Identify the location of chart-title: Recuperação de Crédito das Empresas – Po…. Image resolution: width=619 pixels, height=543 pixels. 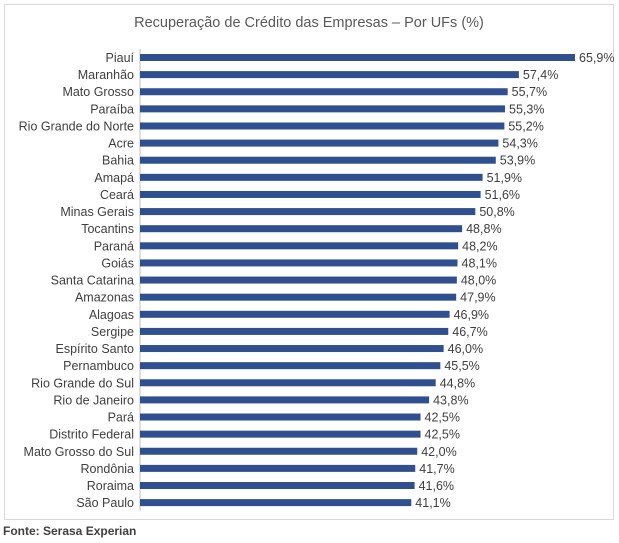
(309, 23).